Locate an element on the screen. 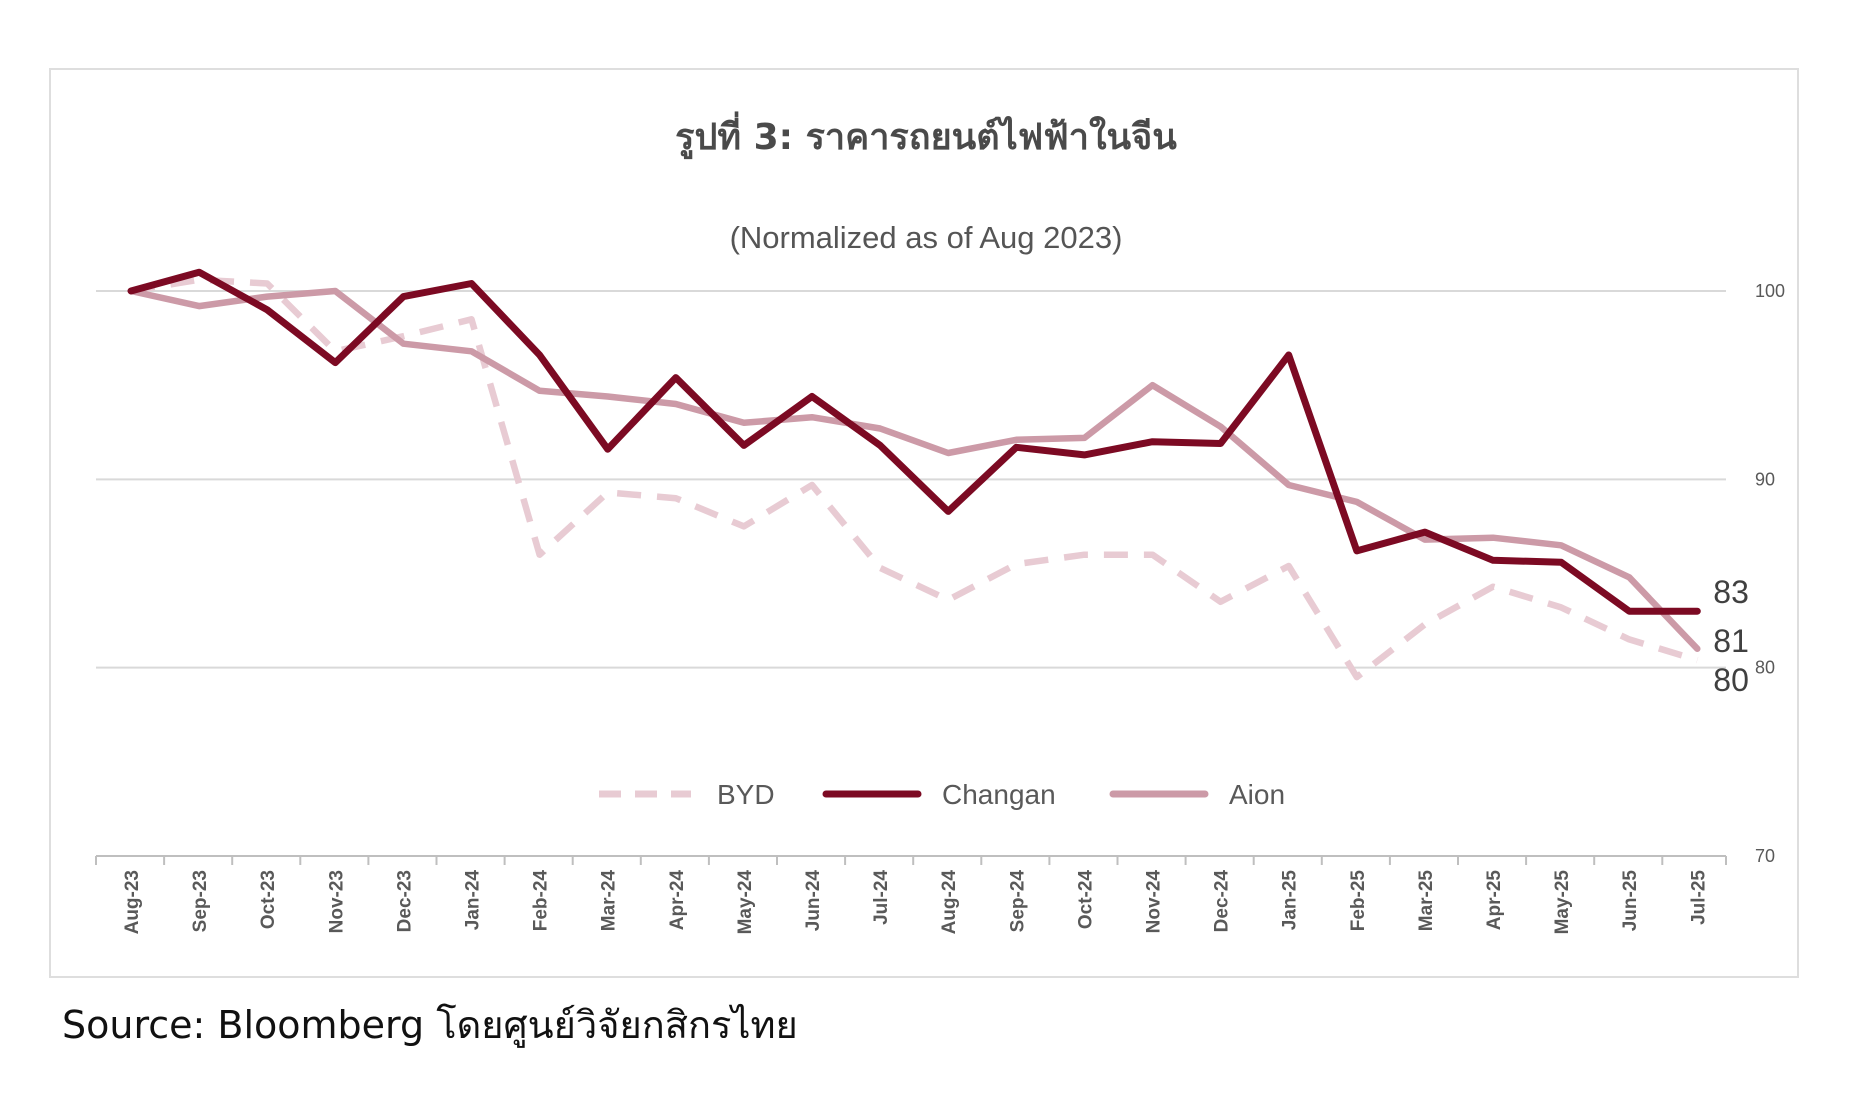 The width and height of the screenshot is (1852, 1105). legend-label-byd: BYD is located at coordinates (746, 794).